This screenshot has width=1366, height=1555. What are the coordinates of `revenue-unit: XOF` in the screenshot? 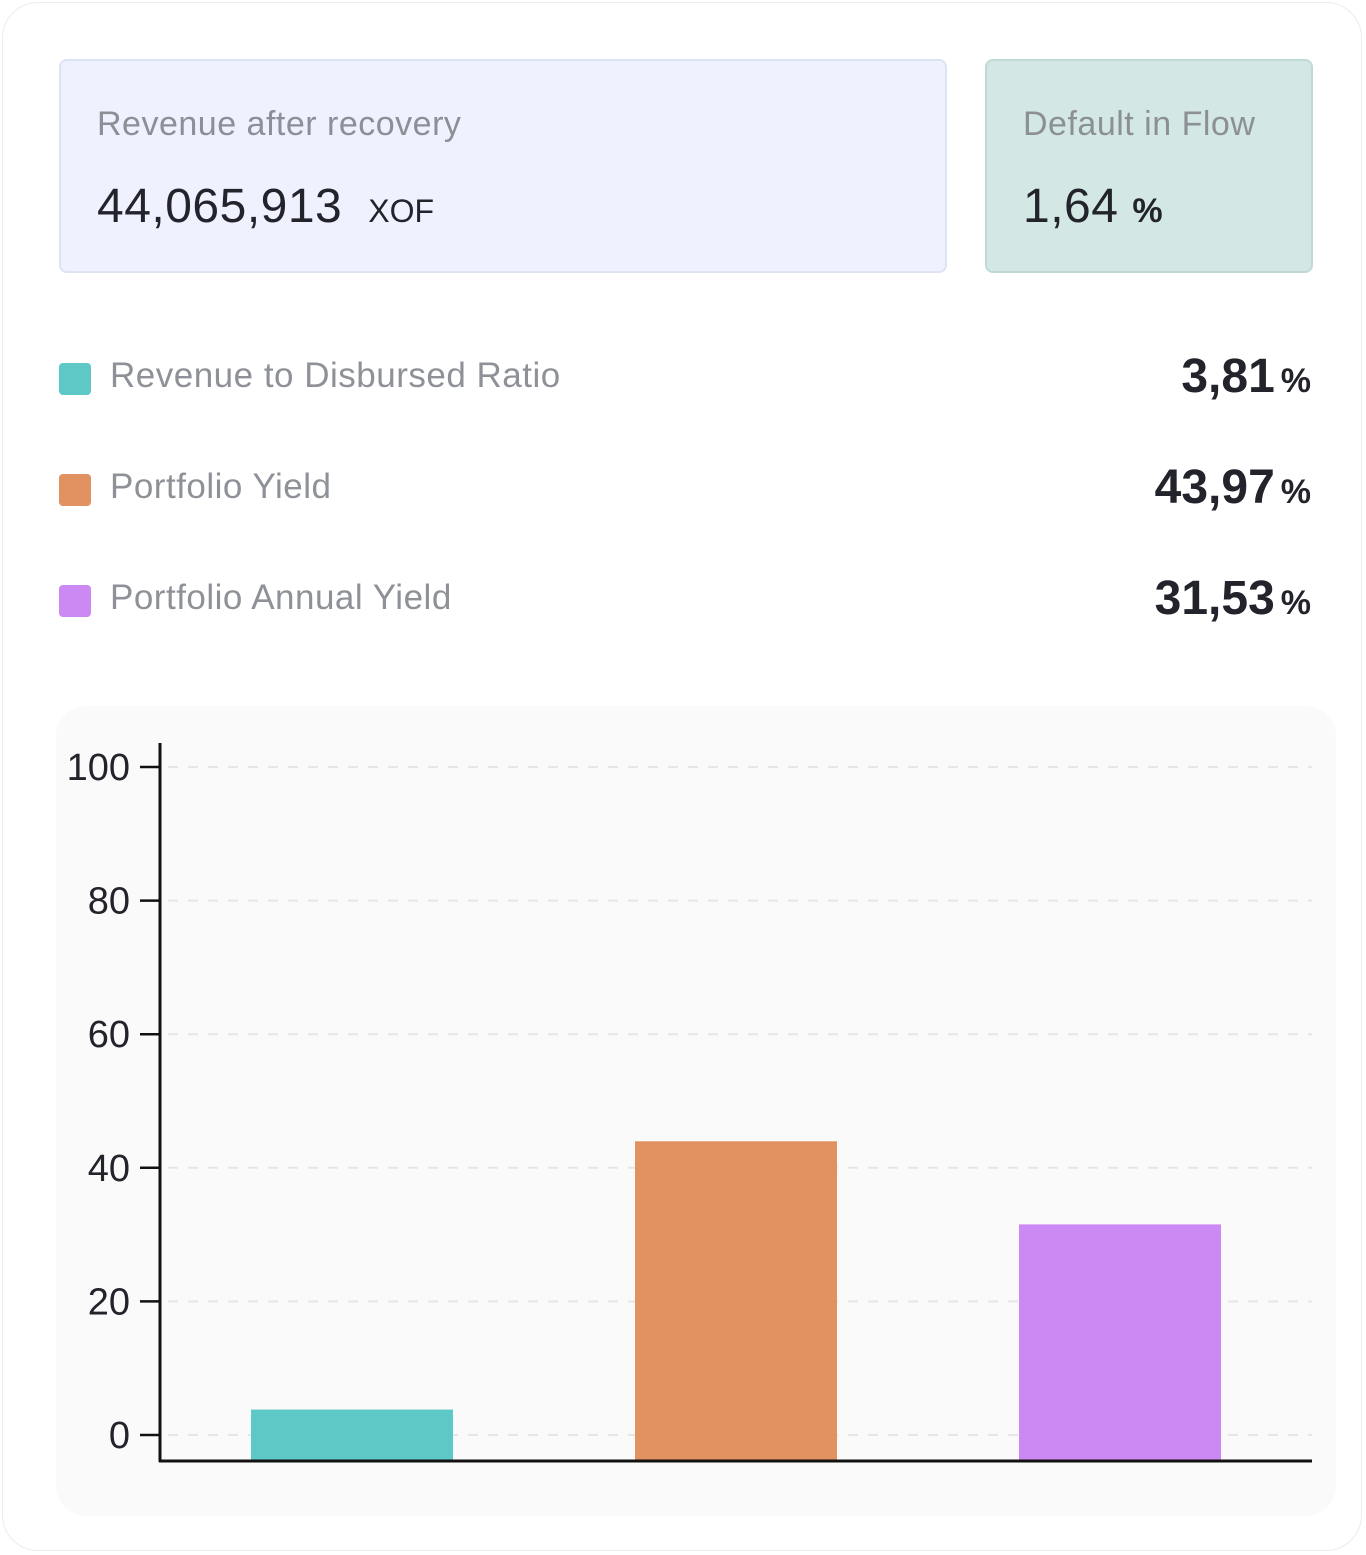 It's located at (401, 211).